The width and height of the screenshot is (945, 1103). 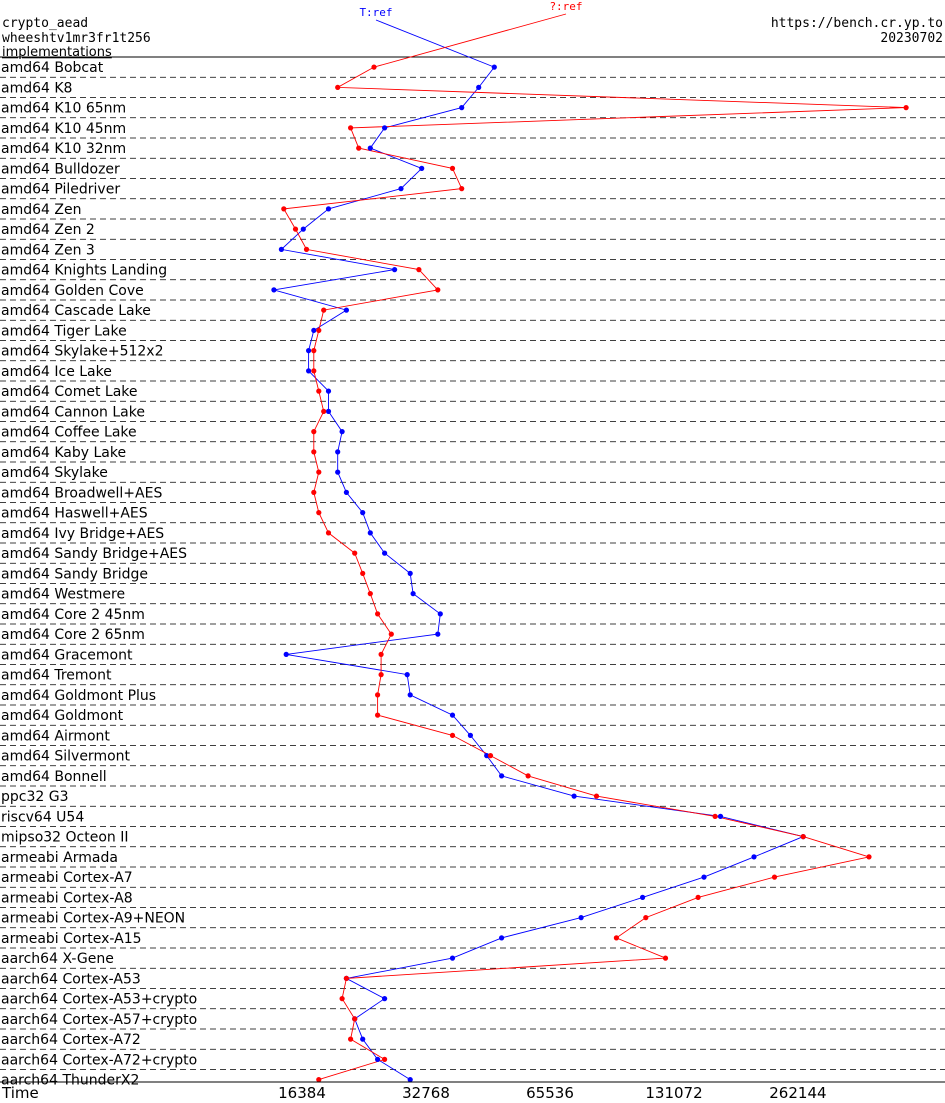 I want to click on row-label: amd64 Broadwell+AES, so click(x=81, y=493).